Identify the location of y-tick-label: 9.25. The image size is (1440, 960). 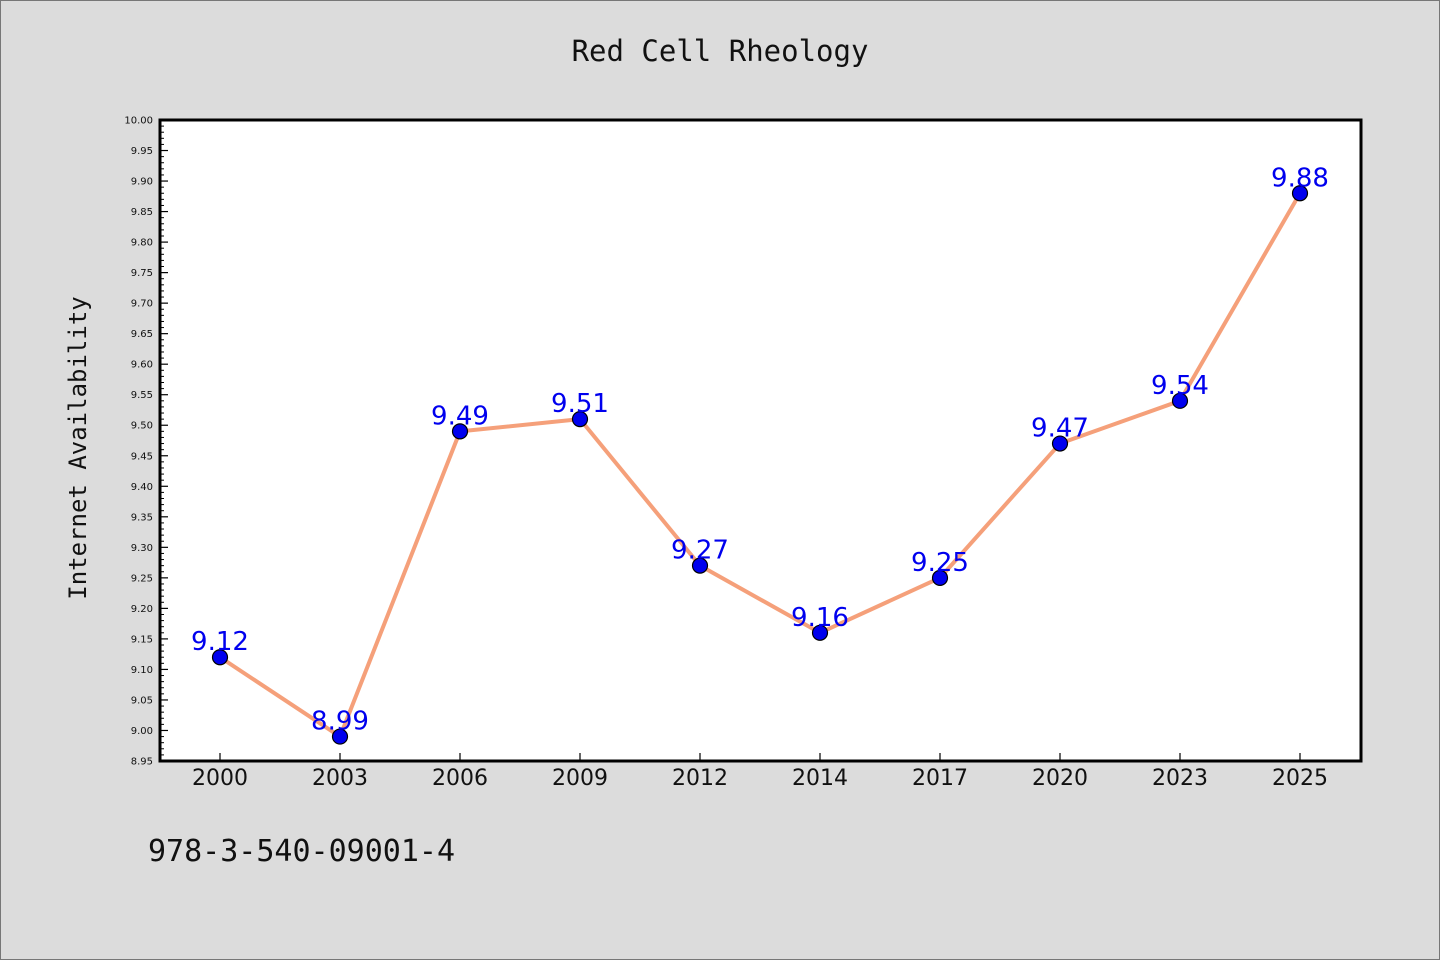
(142, 578).